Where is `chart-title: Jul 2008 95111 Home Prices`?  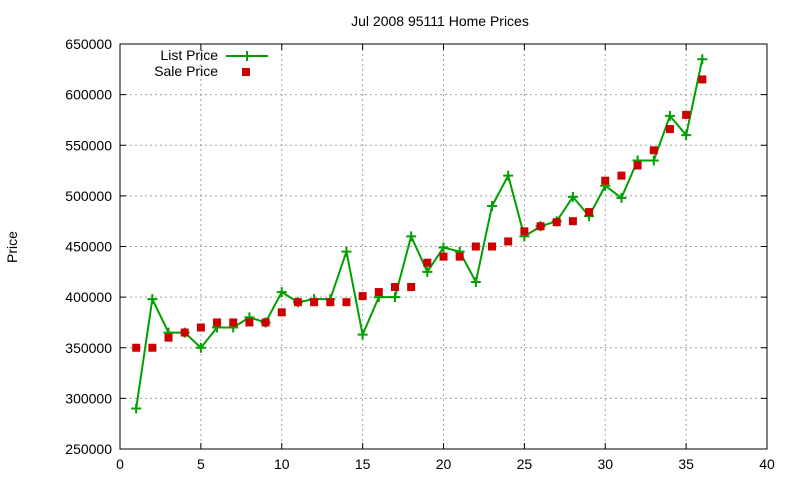 chart-title: Jul 2008 95111 Home Prices is located at coordinates (440, 21).